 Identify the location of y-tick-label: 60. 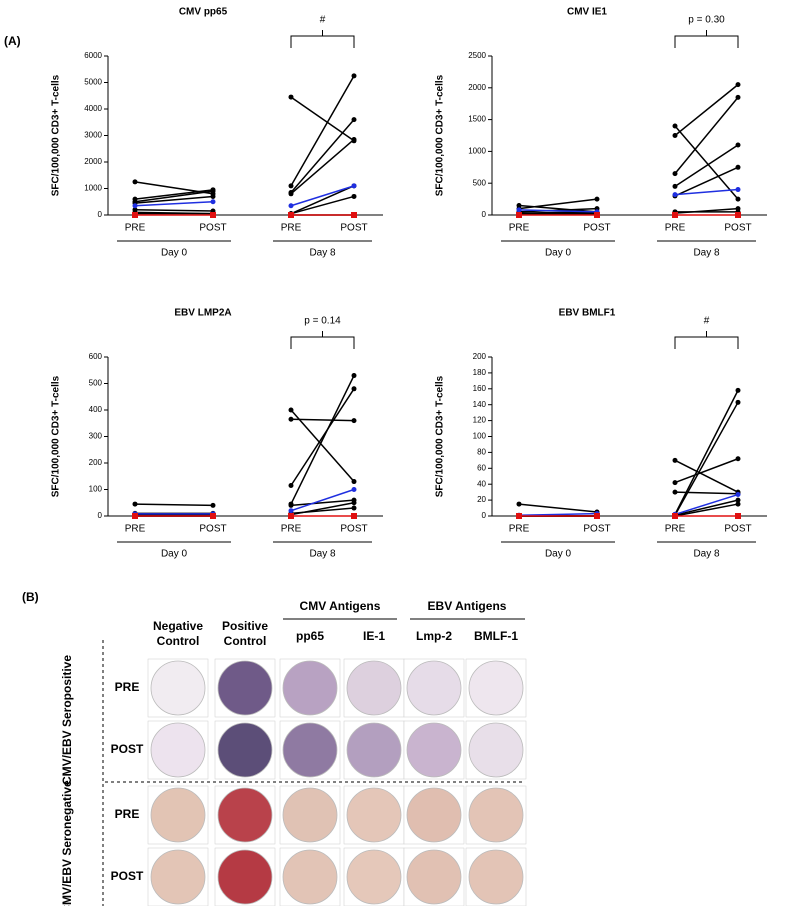
(481, 467).